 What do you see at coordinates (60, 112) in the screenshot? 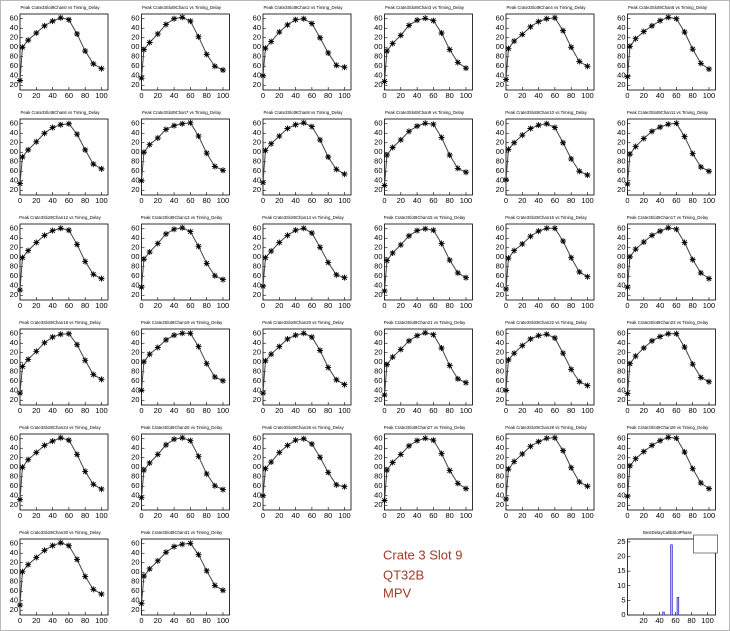
I see `plot-title: Peak Crate3Slot9Chan6 vs Timing_Delay` at bounding box center [60, 112].